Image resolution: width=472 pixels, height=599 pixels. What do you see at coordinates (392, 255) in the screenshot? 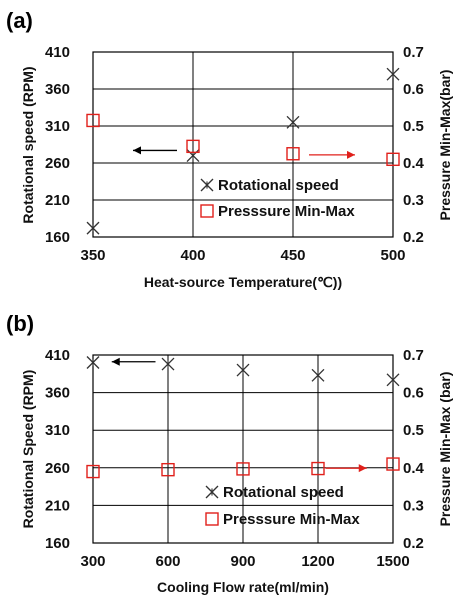
I see `x-tick-label: 500` at bounding box center [392, 255].